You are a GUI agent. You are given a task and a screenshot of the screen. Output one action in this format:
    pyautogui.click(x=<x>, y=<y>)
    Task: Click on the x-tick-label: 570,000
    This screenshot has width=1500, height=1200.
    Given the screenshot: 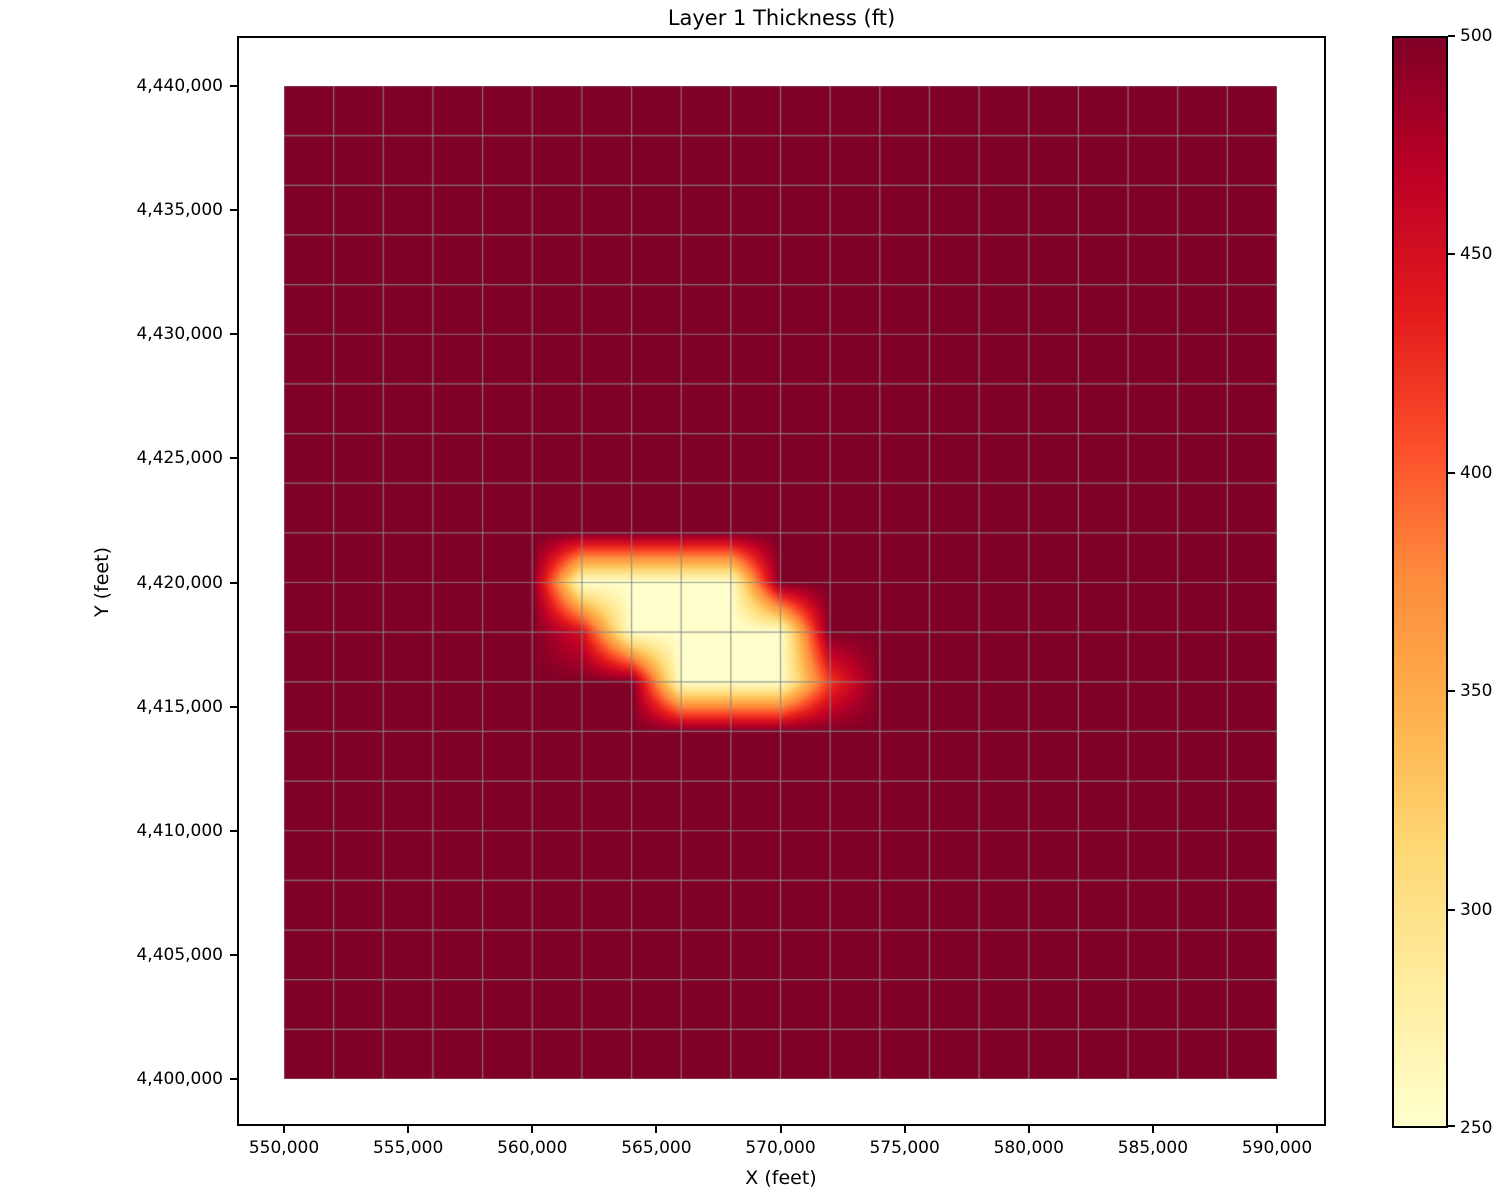 What is the action you would take?
    pyautogui.click(x=780, y=1148)
    